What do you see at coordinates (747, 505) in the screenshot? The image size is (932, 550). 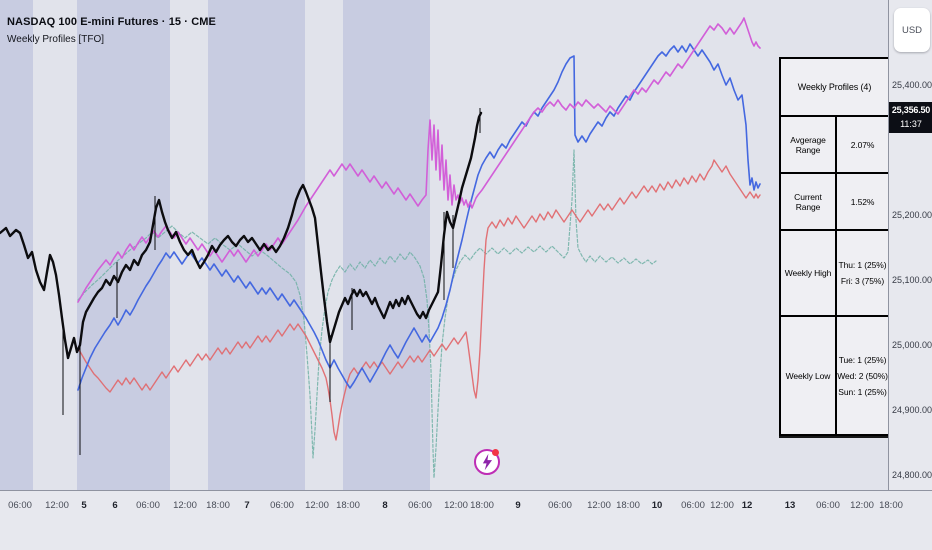 I see `day-tick-label: 12` at bounding box center [747, 505].